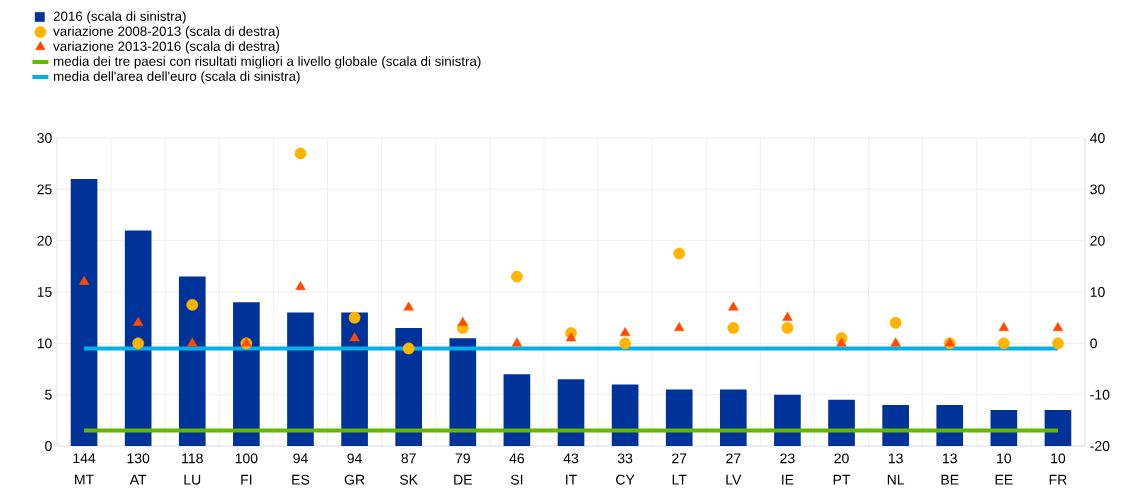  Describe the element at coordinates (1097, 189) in the screenshot. I see `y2-tick-label: 30` at that location.